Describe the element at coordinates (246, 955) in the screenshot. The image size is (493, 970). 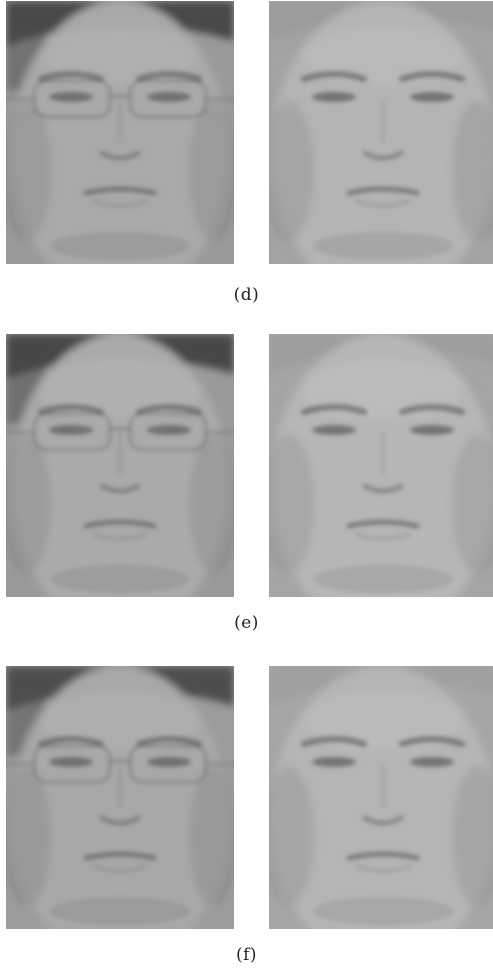
I see `panel-caption-f: (f)` at that location.